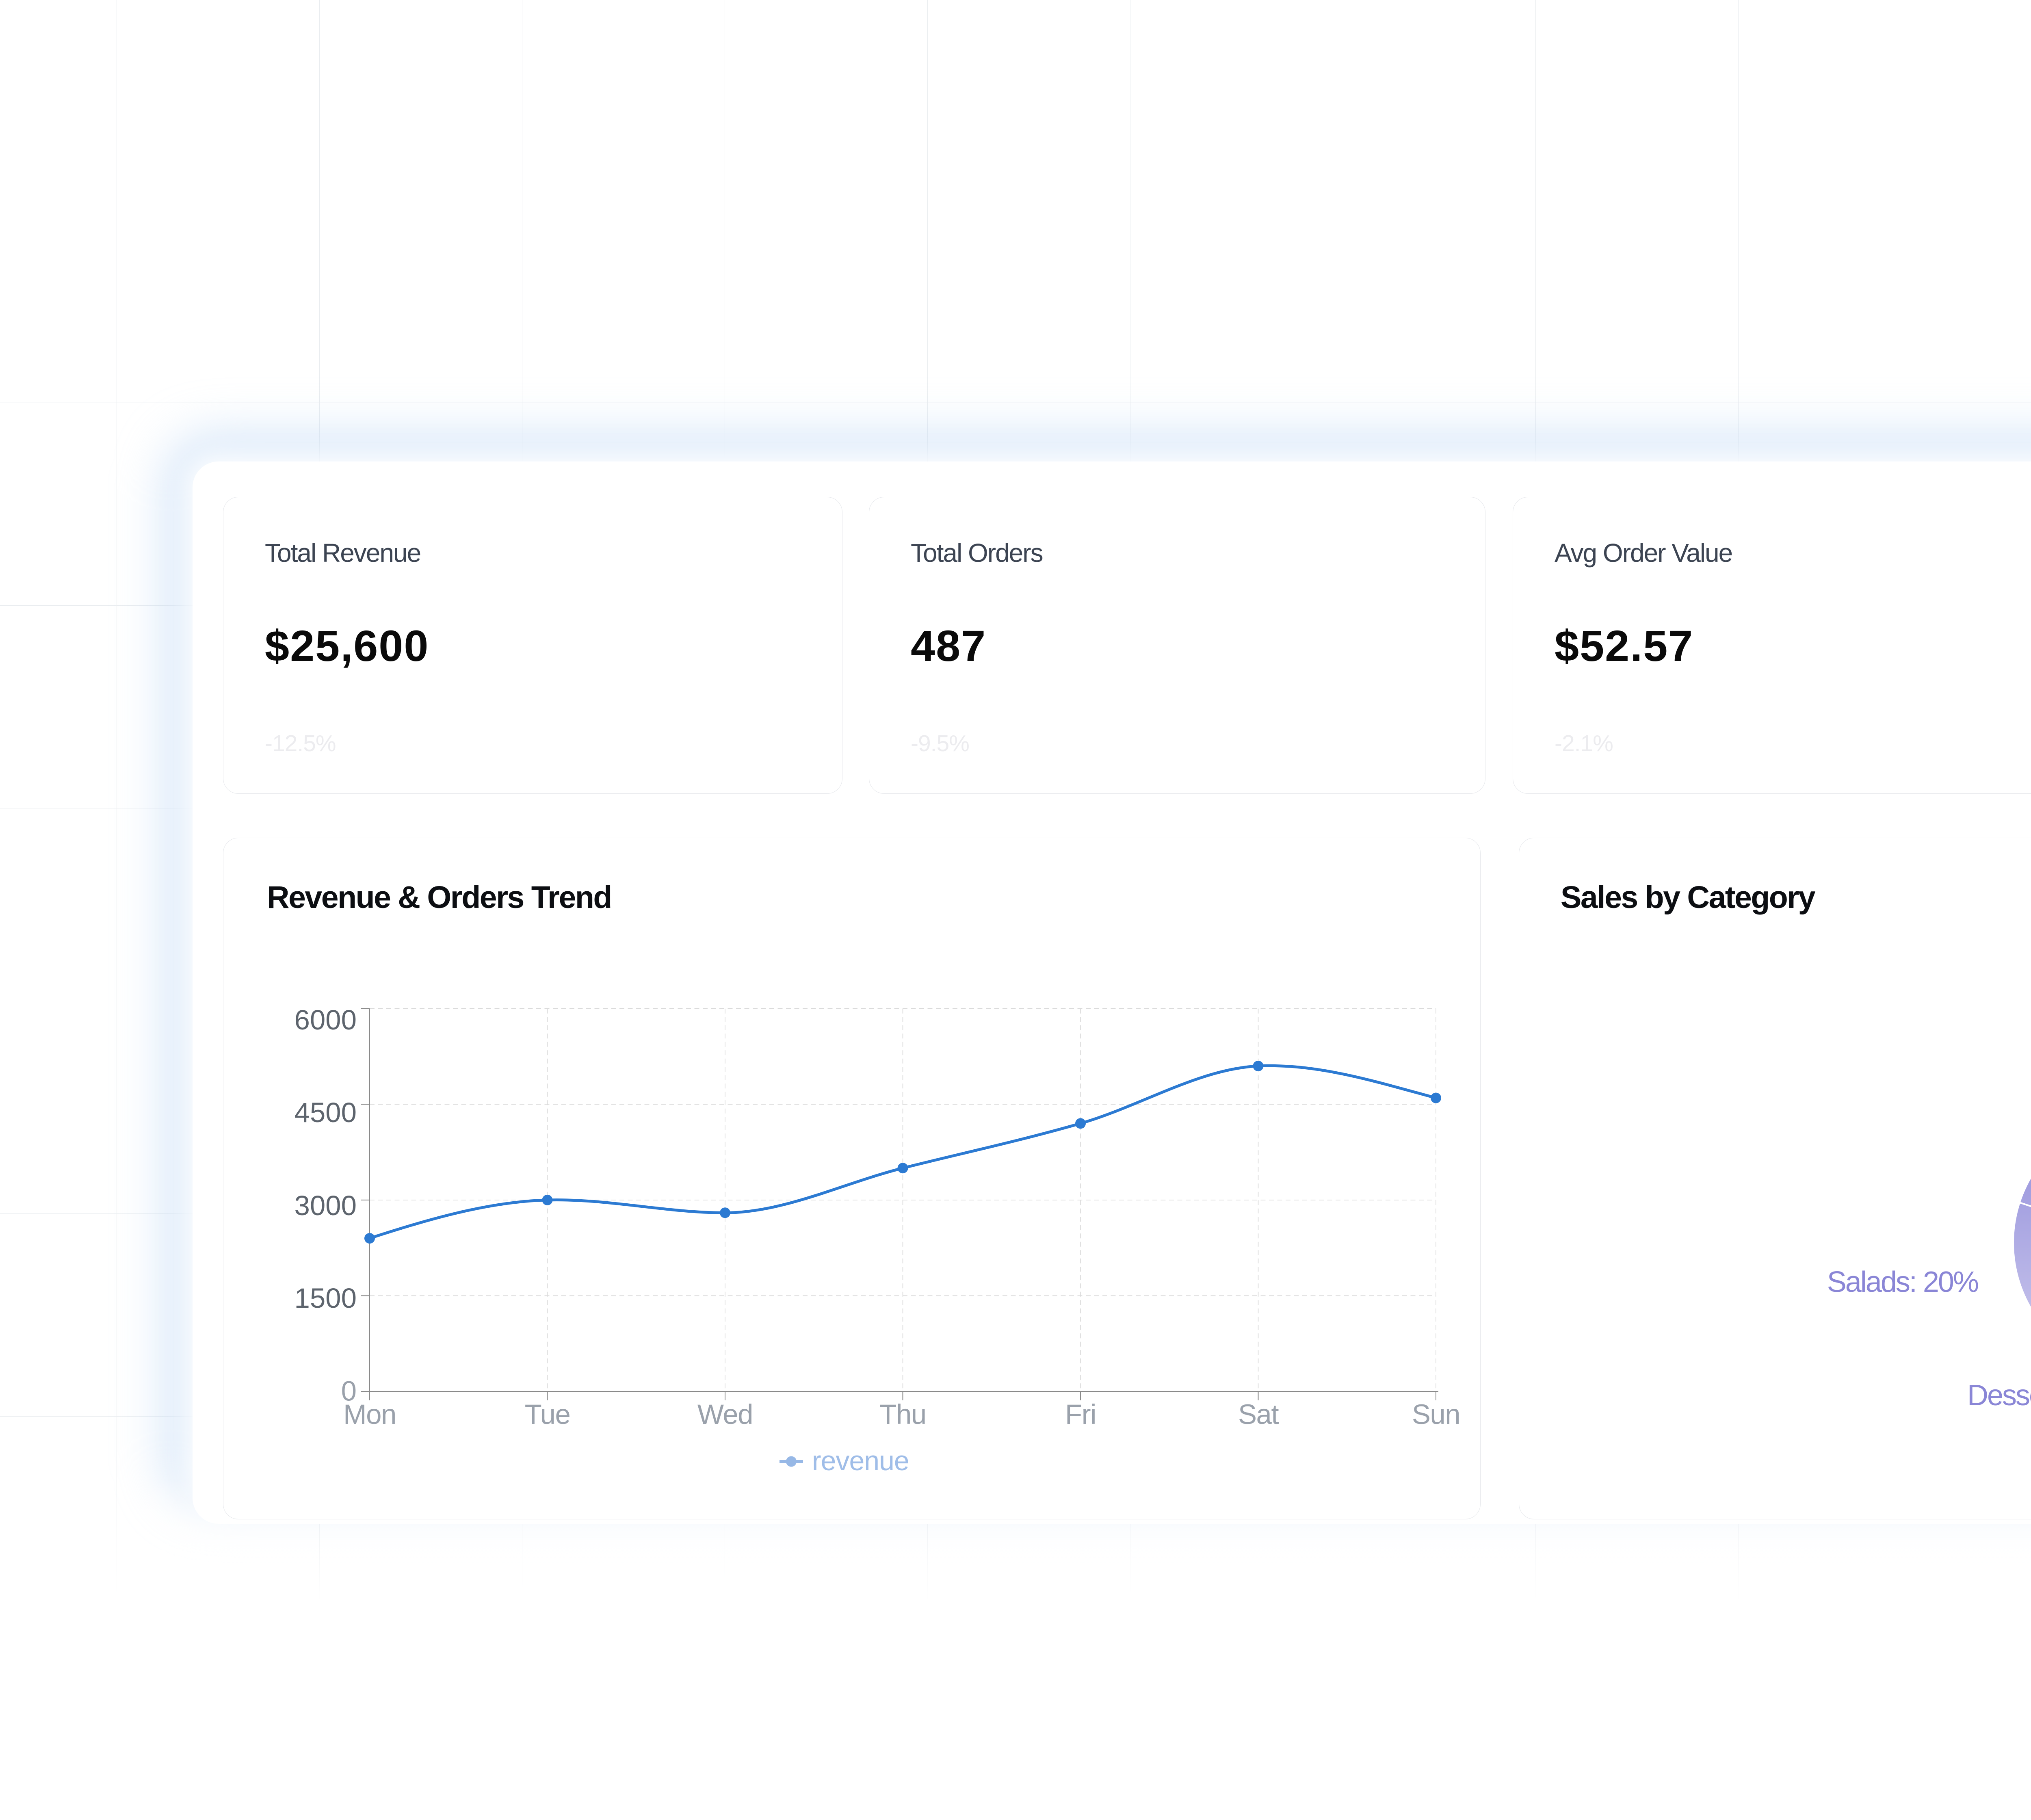 The width and height of the screenshot is (2031, 1820). Describe the element at coordinates (325, 1298) in the screenshot. I see `svg-text: 1500` at that location.